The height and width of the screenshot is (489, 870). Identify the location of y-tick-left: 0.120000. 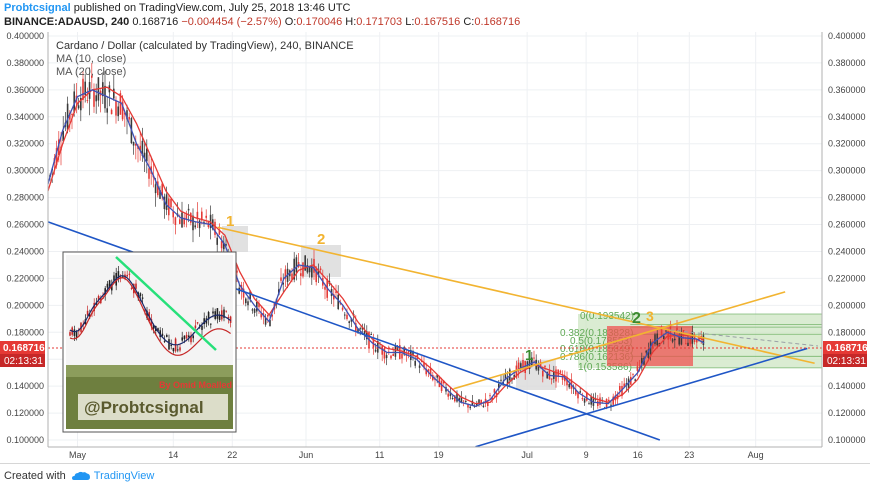
(25, 413).